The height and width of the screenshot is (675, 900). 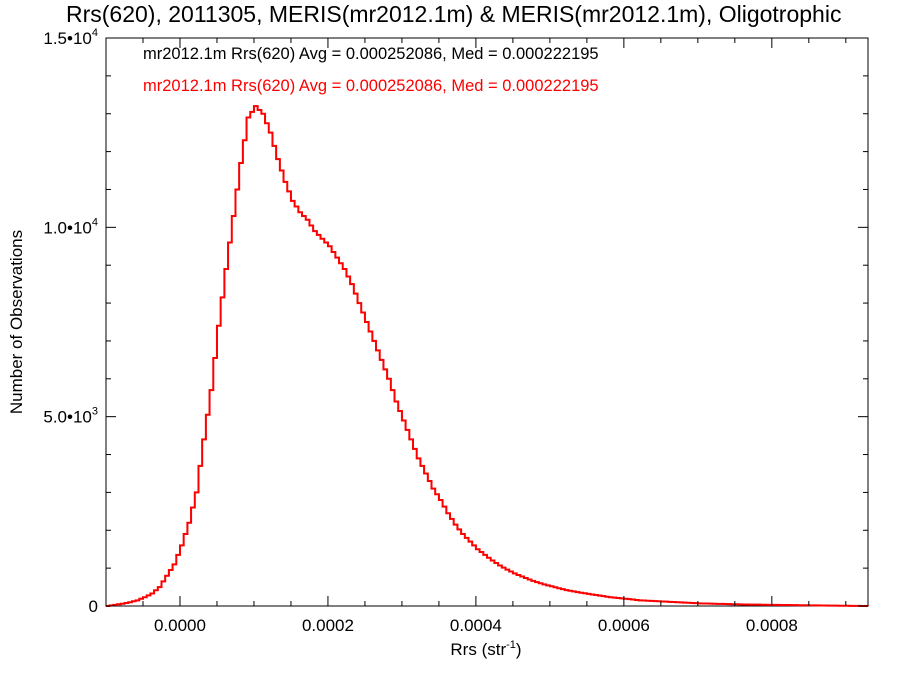 I want to click on x-tick-label: 0.0004, so click(x=476, y=625).